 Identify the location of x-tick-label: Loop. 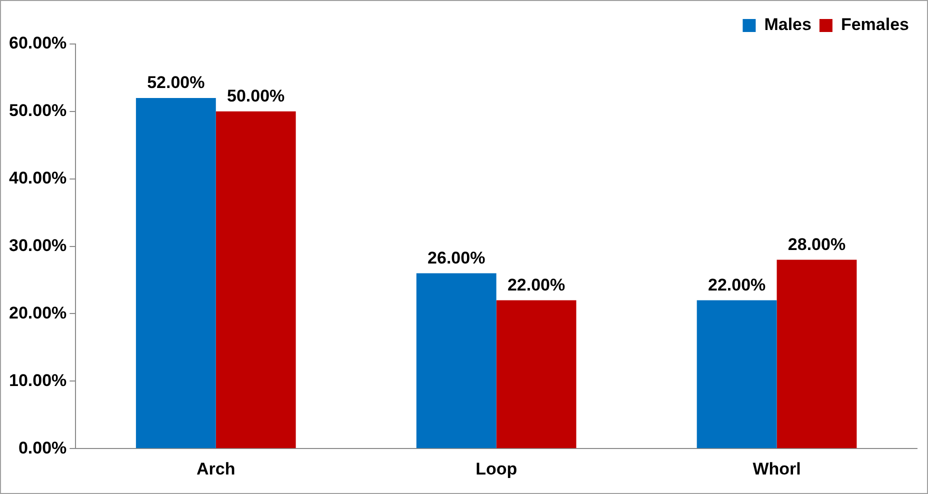
(497, 468).